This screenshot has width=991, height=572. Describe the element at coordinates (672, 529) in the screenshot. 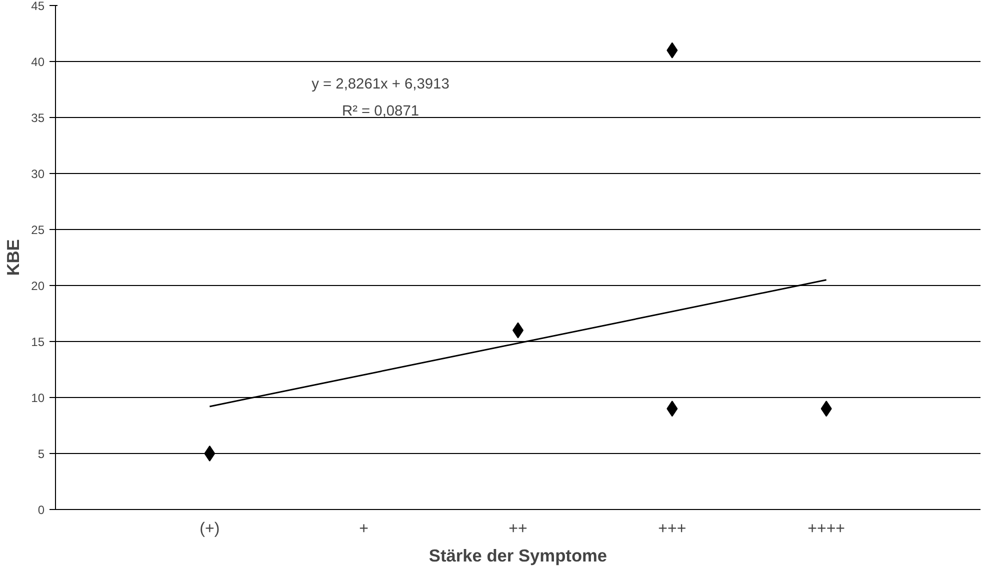

I see `x-tick-label: +++` at that location.